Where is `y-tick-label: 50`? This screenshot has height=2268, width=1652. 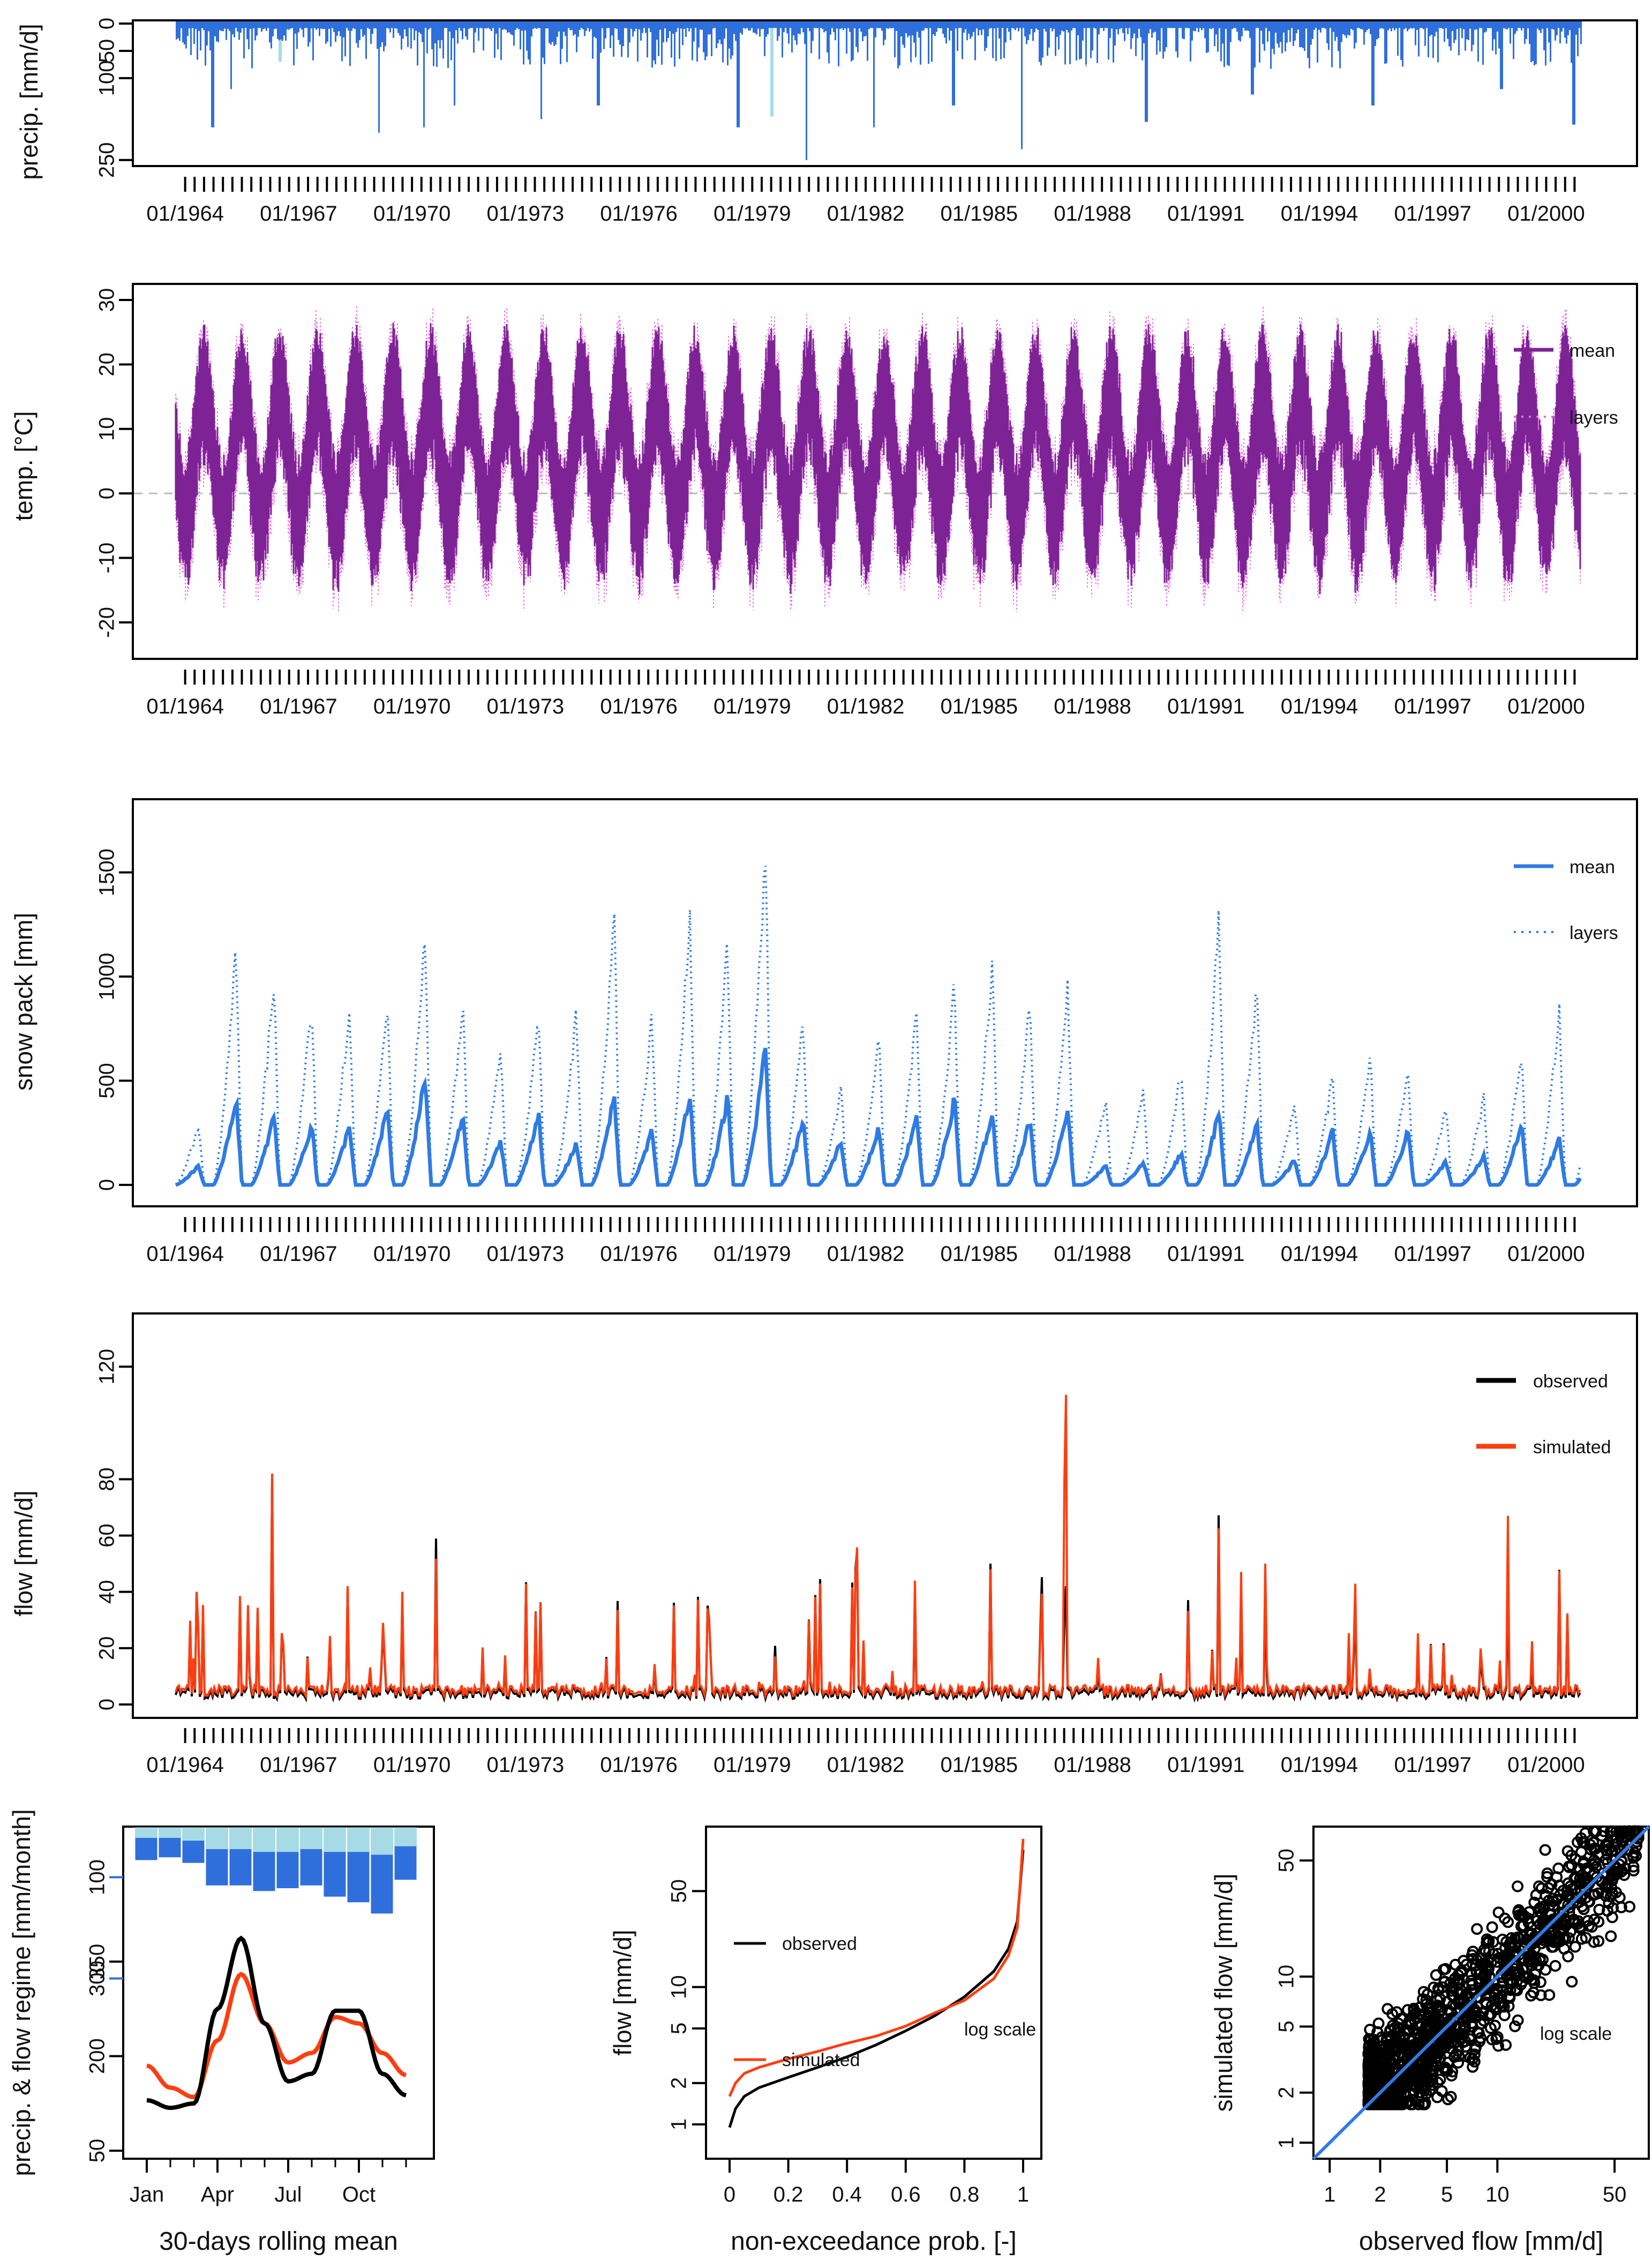
y-tick-label: 50 is located at coordinates (107, 51).